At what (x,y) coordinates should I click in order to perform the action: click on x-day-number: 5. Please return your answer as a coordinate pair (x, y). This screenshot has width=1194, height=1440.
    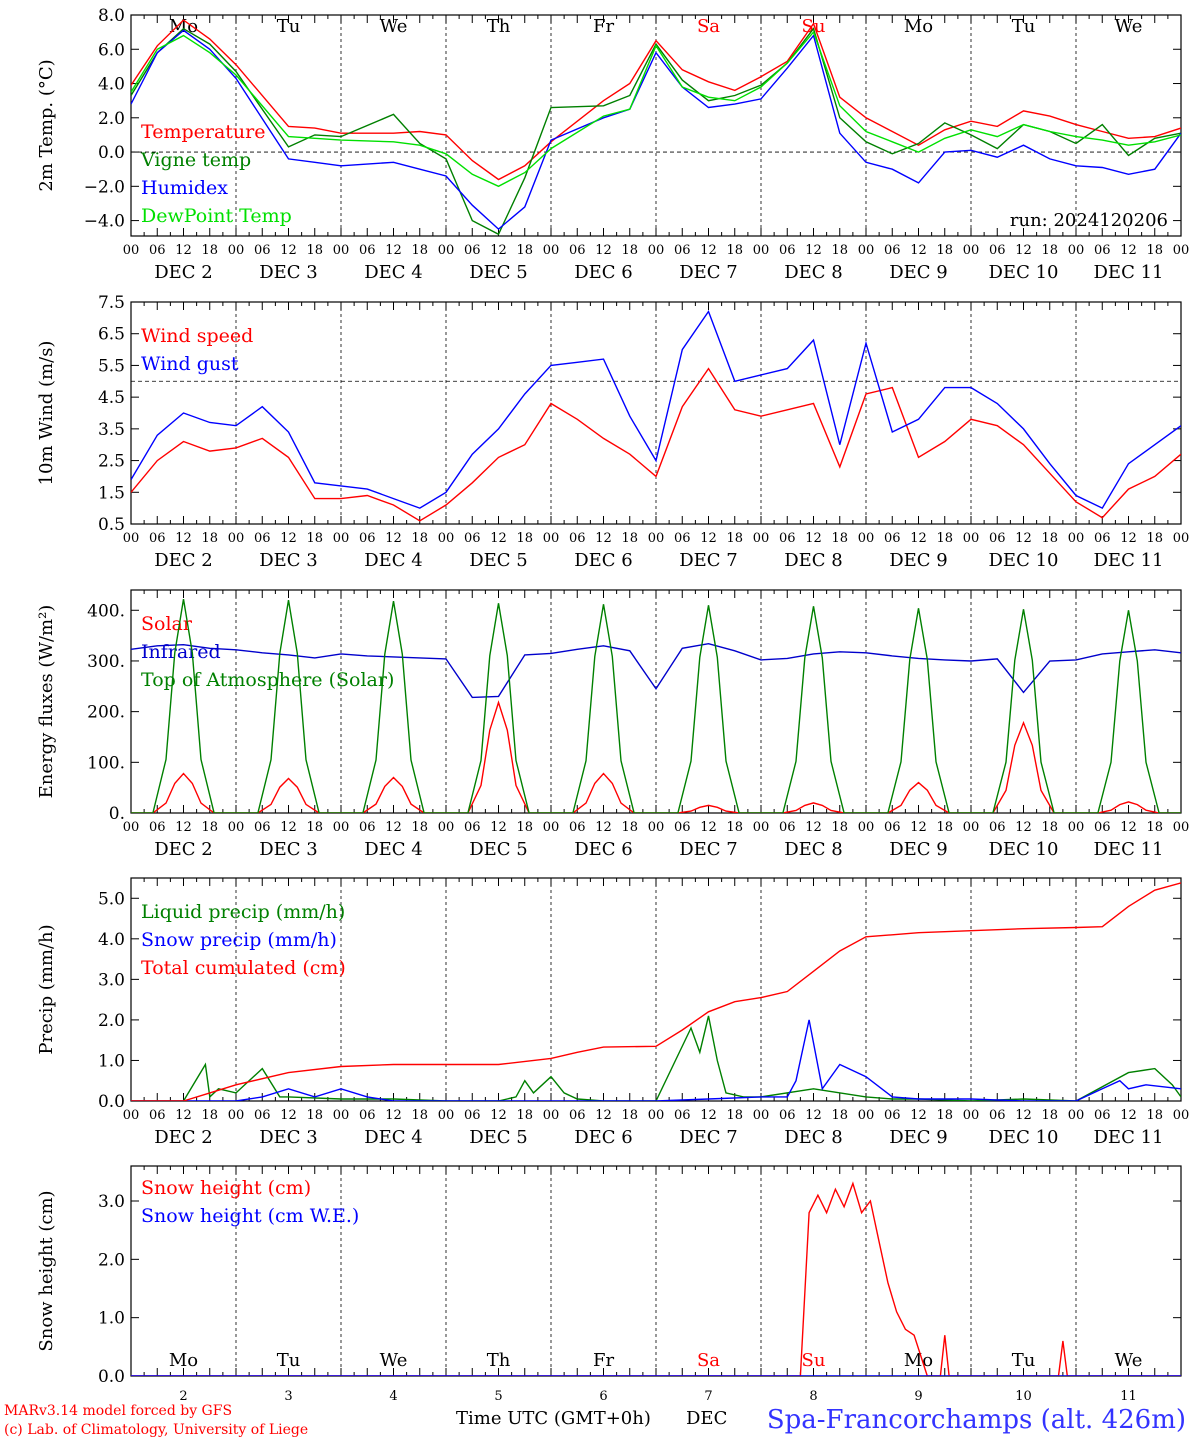
    Looking at the image, I should click on (498, 1396).